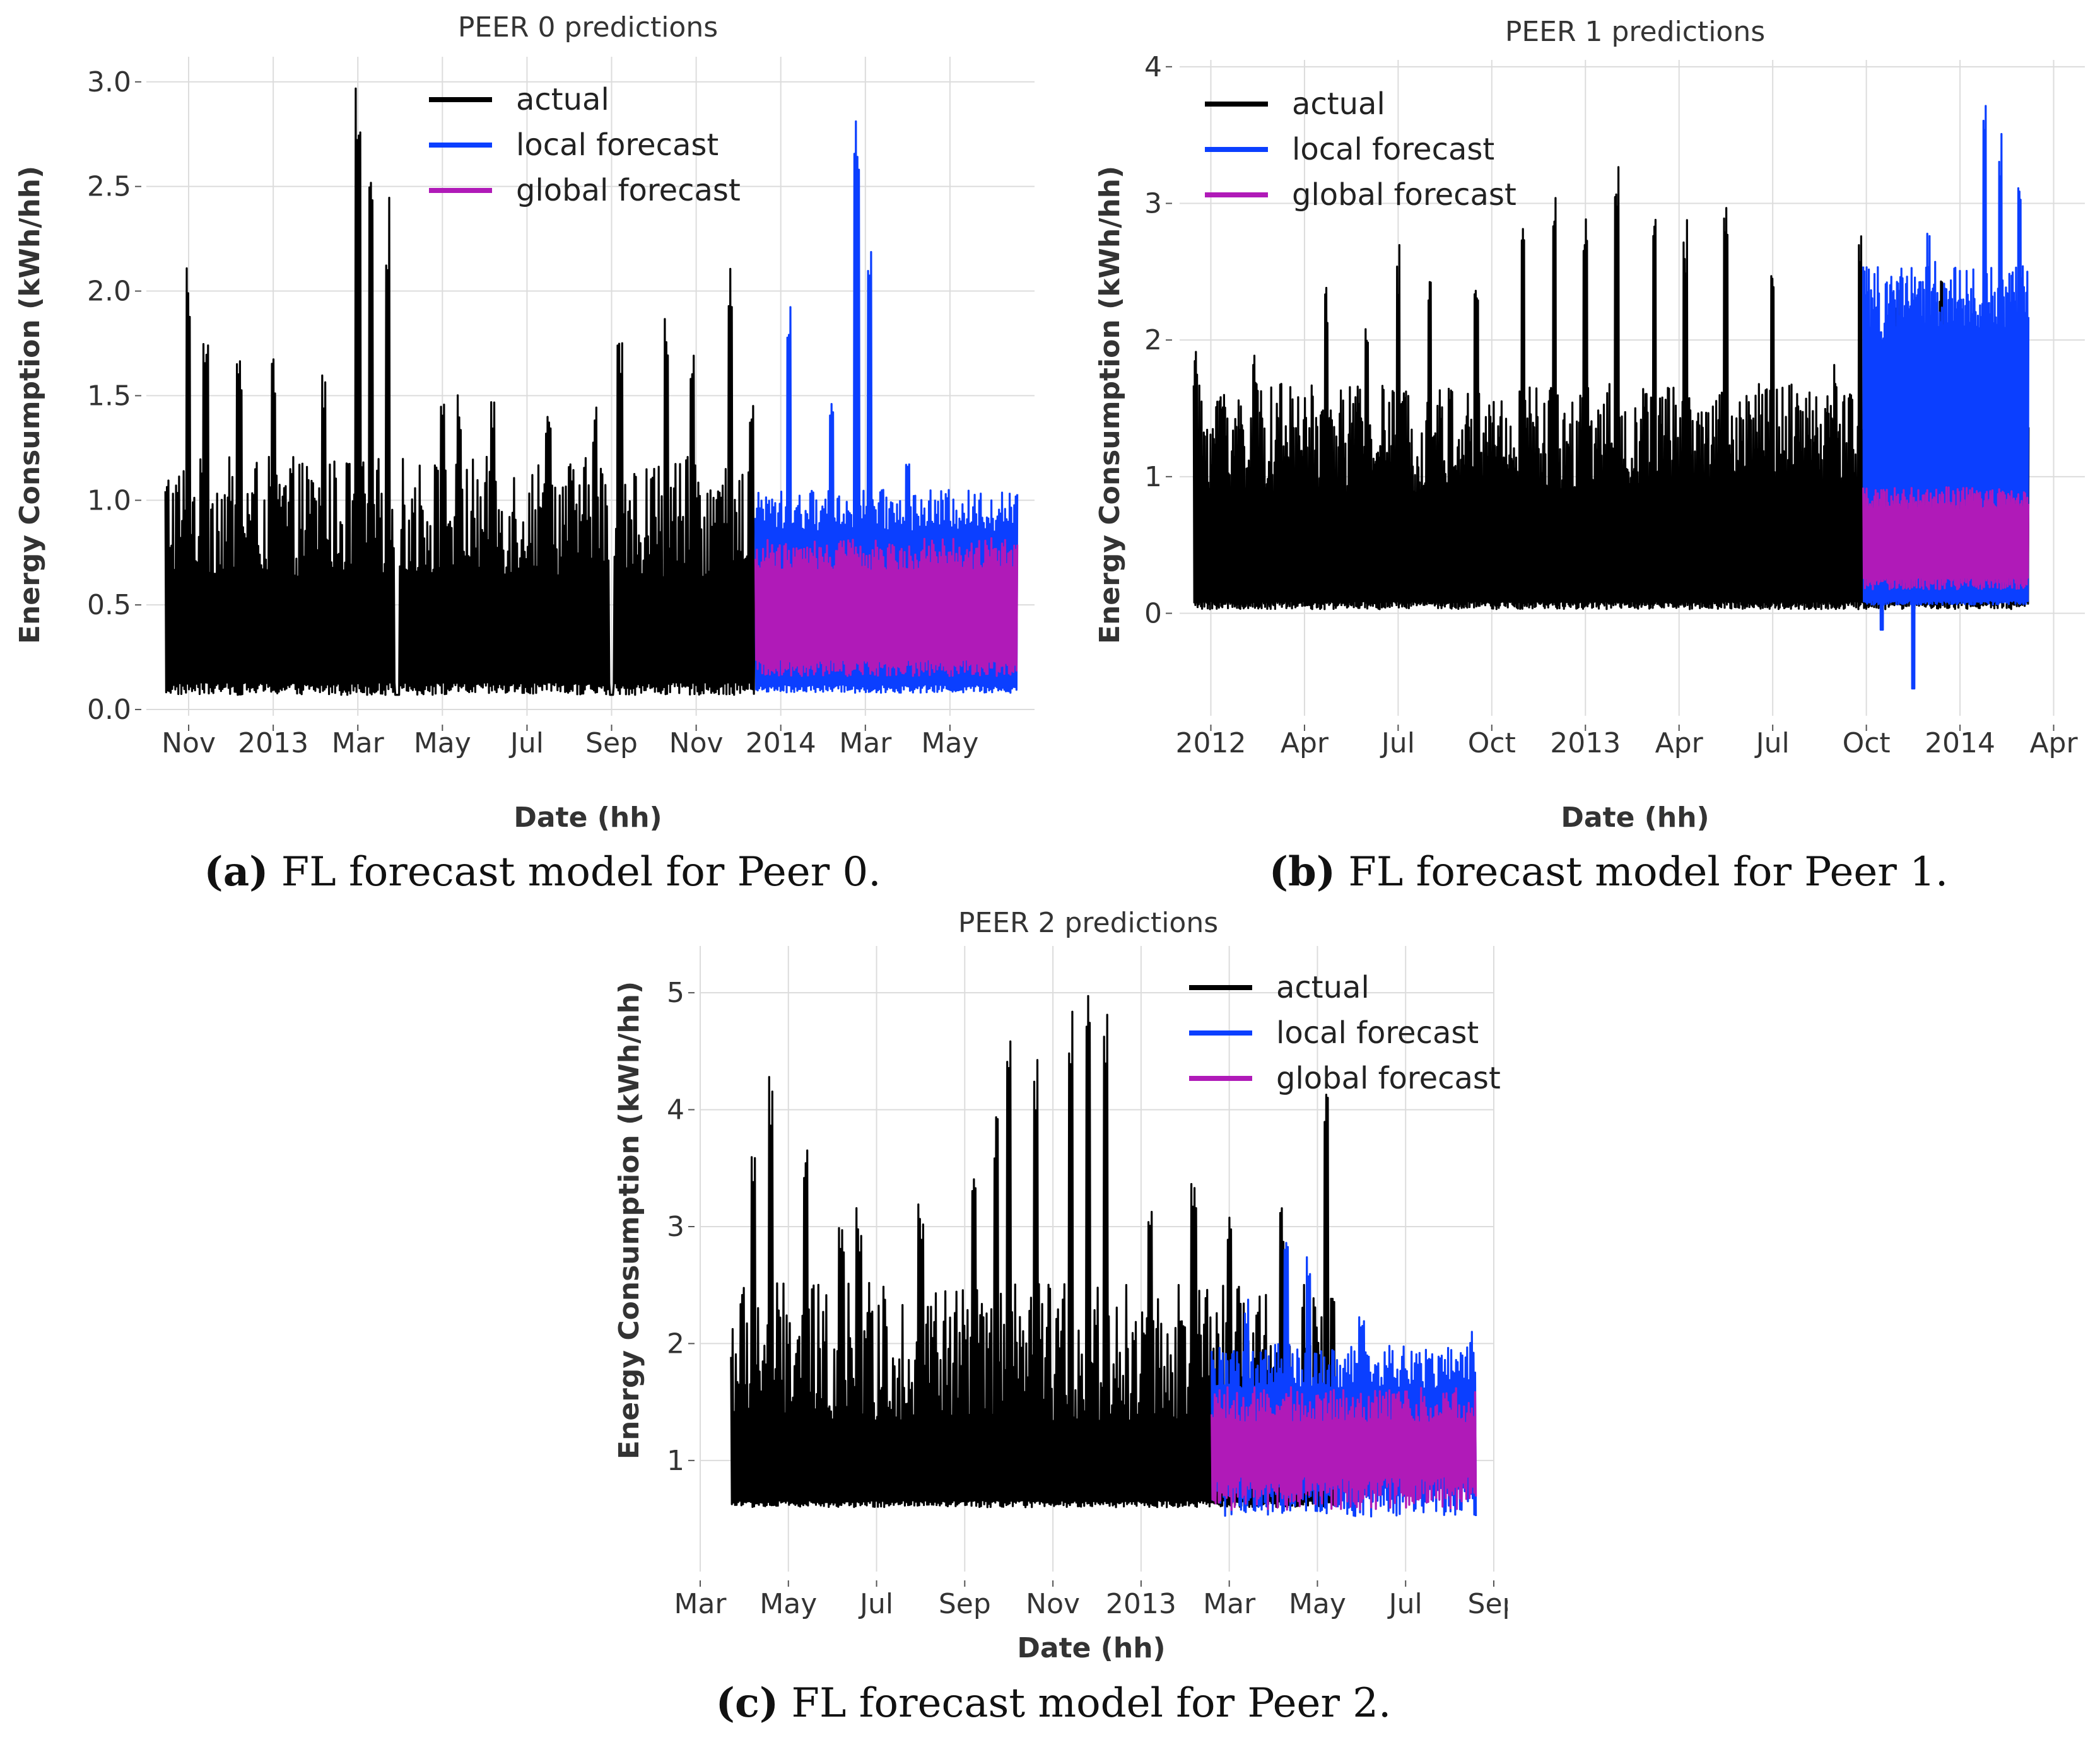  Describe the element at coordinates (747, 1703) in the screenshot. I see `caption-letter: (c)` at that location.